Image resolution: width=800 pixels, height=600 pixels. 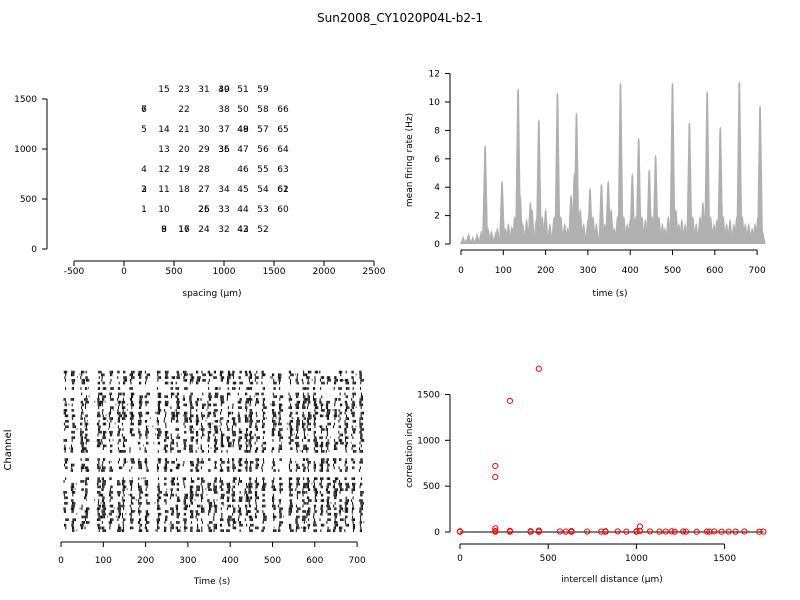 I want to click on electrode-label: 3, so click(x=144, y=190).